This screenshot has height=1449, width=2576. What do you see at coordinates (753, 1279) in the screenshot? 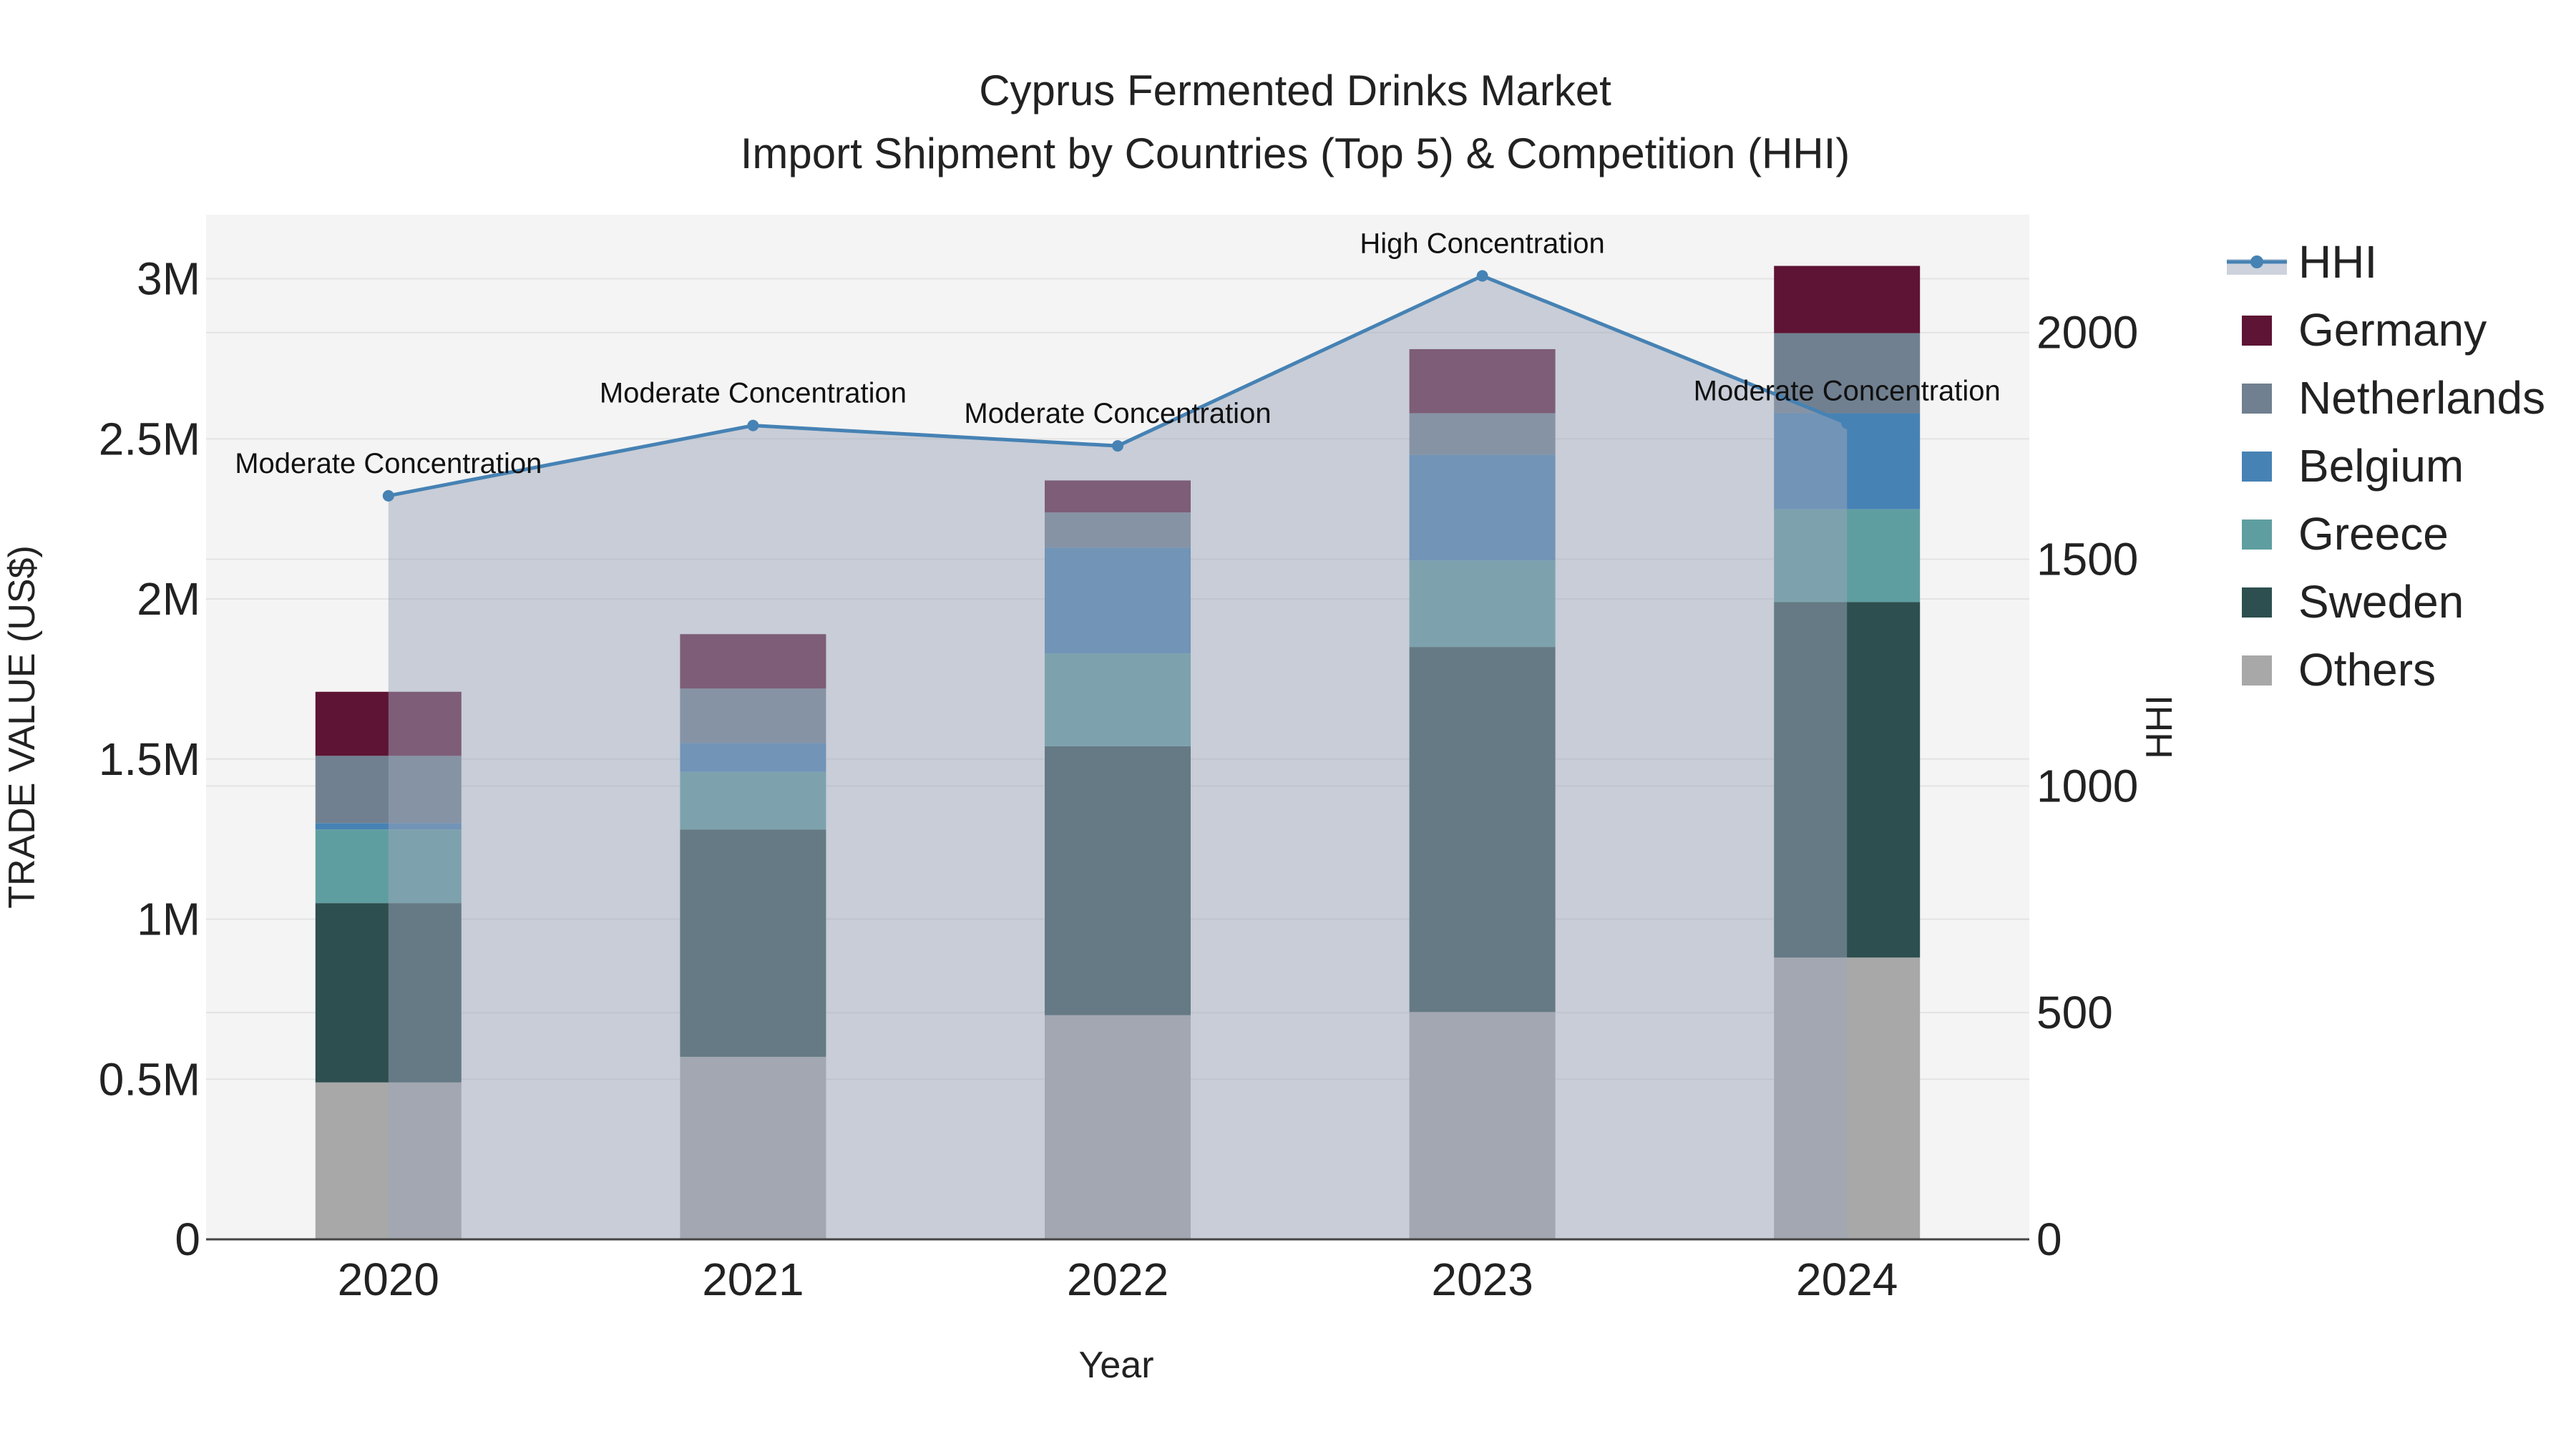
I see `x-tick-label: 2021` at bounding box center [753, 1279].